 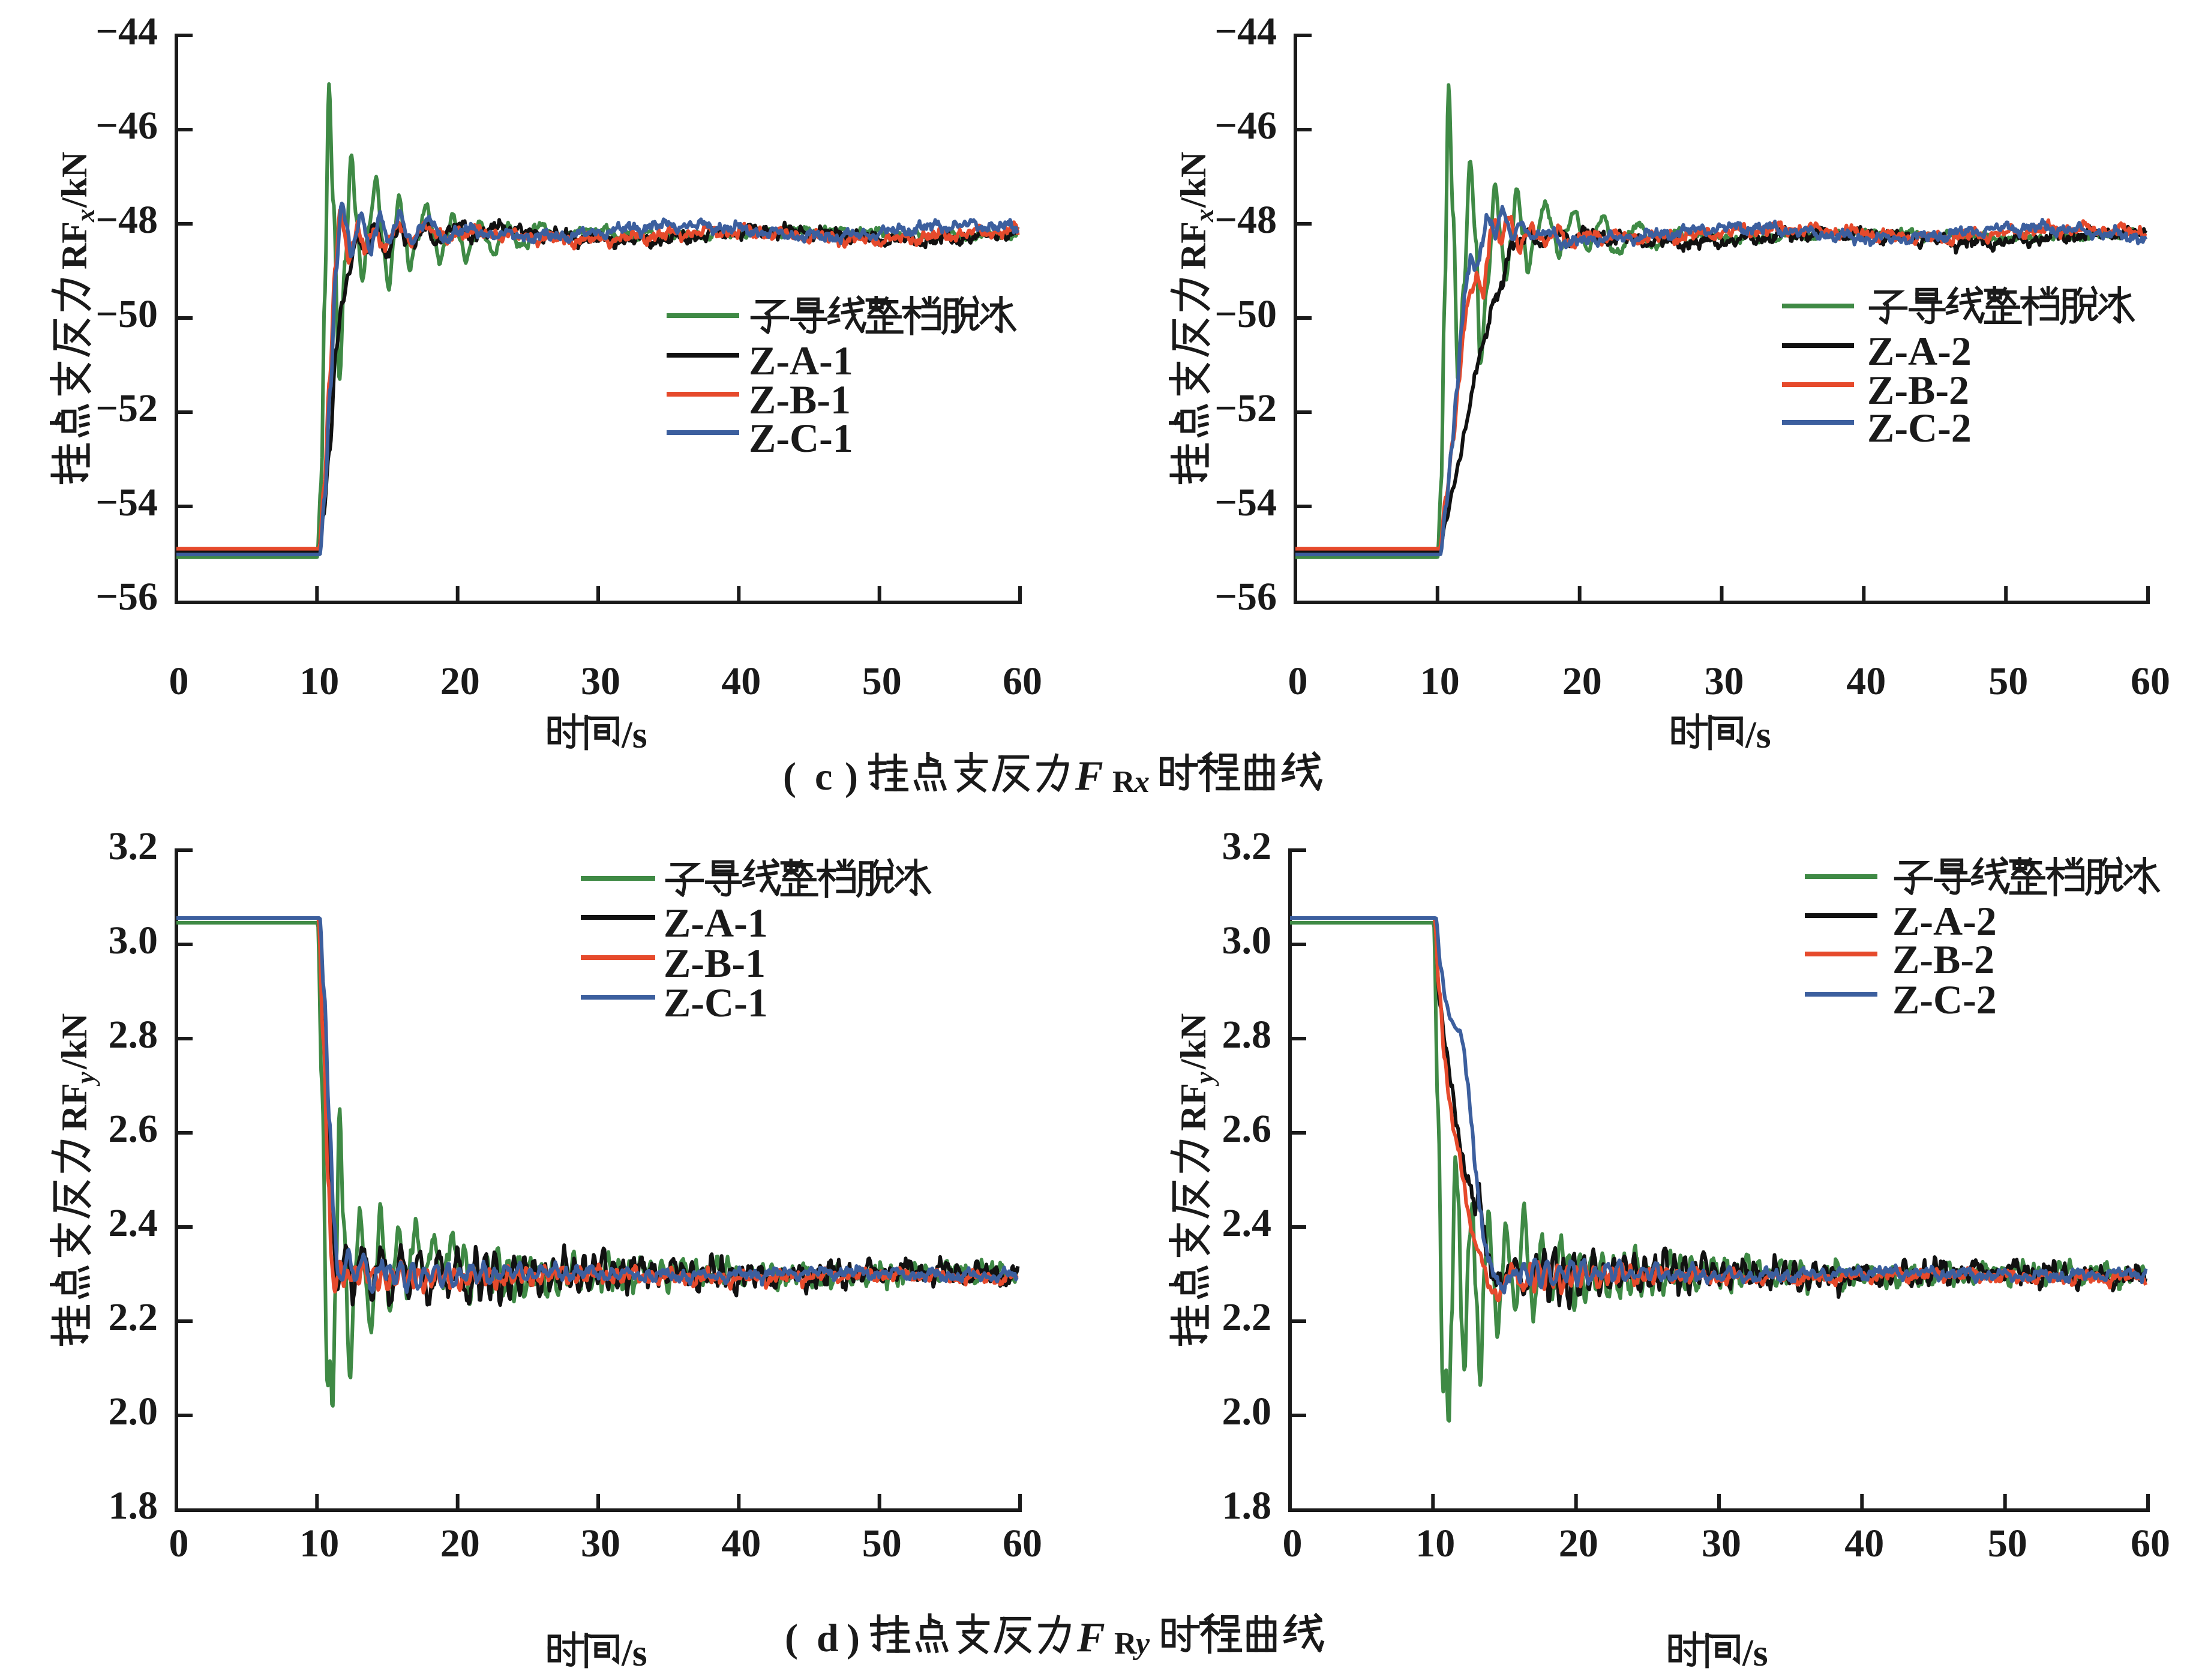 What do you see at coordinates (823, 777) in the screenshot?
I see `svg-text: c` at bounding box center [823, 777].